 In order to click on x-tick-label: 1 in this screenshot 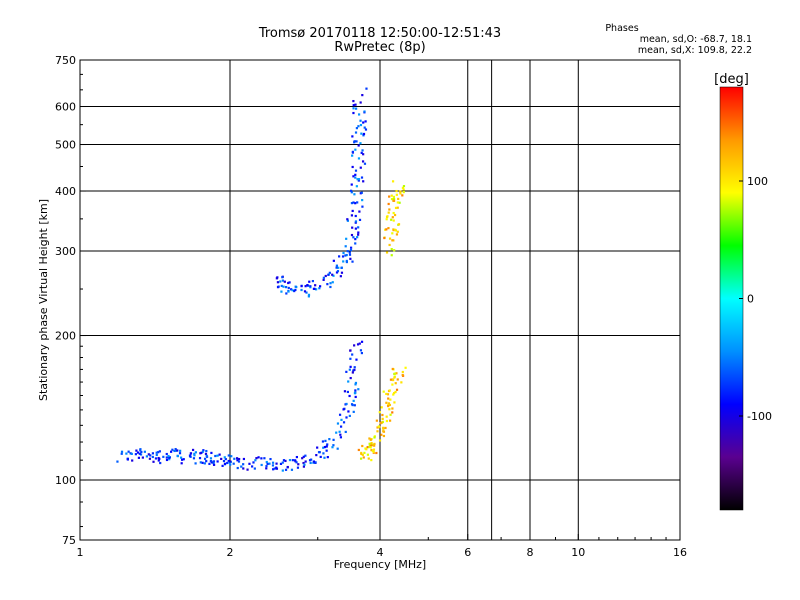, I will do `click(80, 552)`.